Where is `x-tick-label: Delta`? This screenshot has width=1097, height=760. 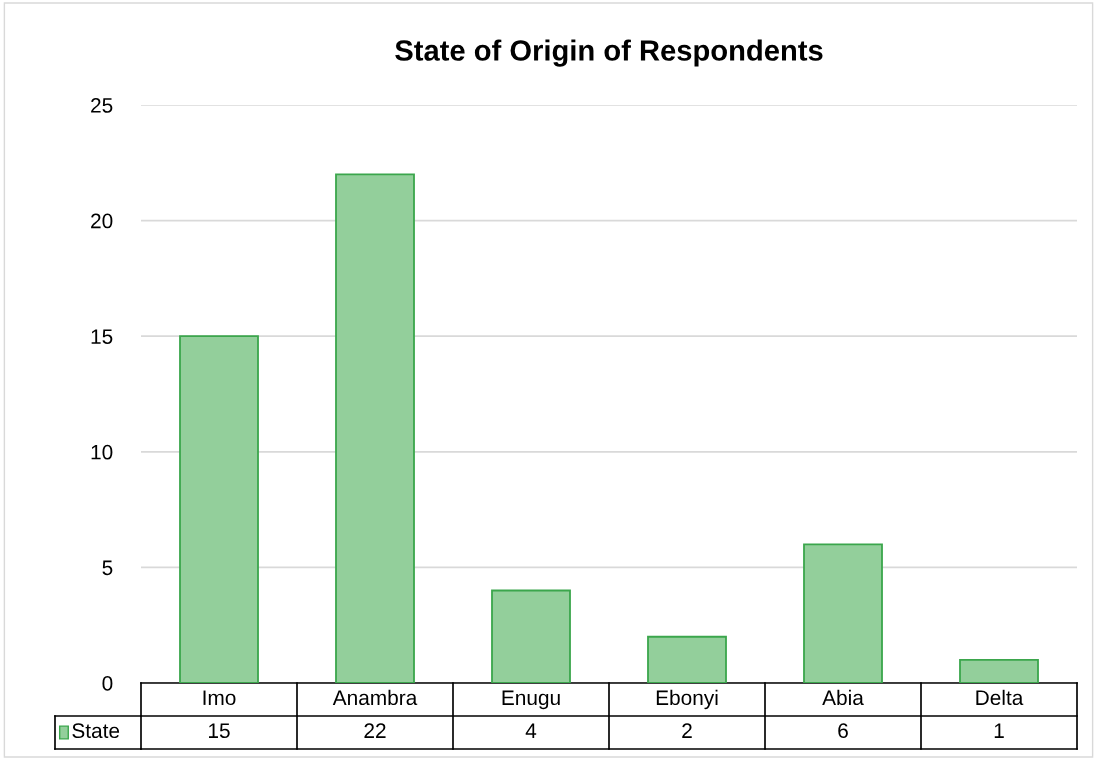 x-tick-label: Delta is located at coordinates (1000, 697).